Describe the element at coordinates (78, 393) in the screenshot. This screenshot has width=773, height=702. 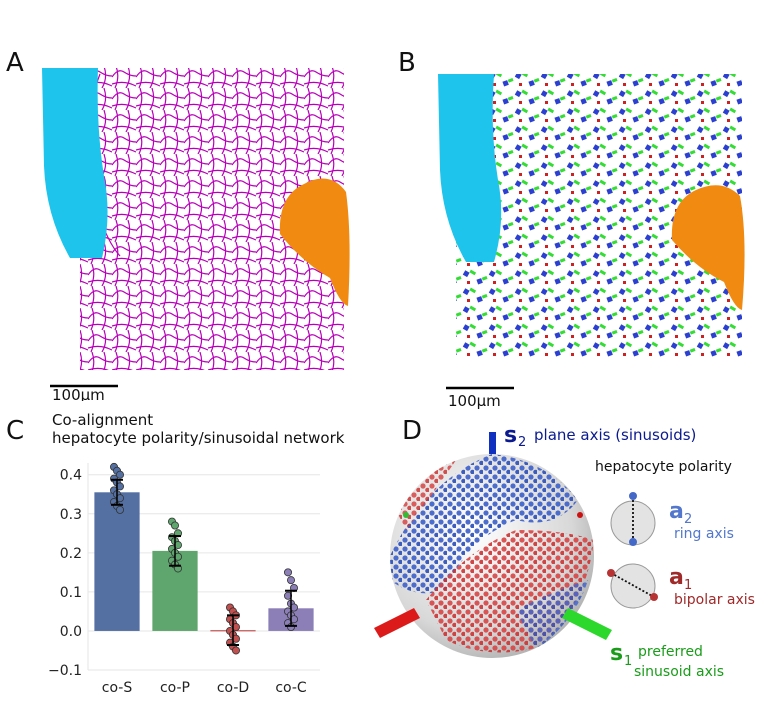
I see `scale-label-a: 100μm` at that location.